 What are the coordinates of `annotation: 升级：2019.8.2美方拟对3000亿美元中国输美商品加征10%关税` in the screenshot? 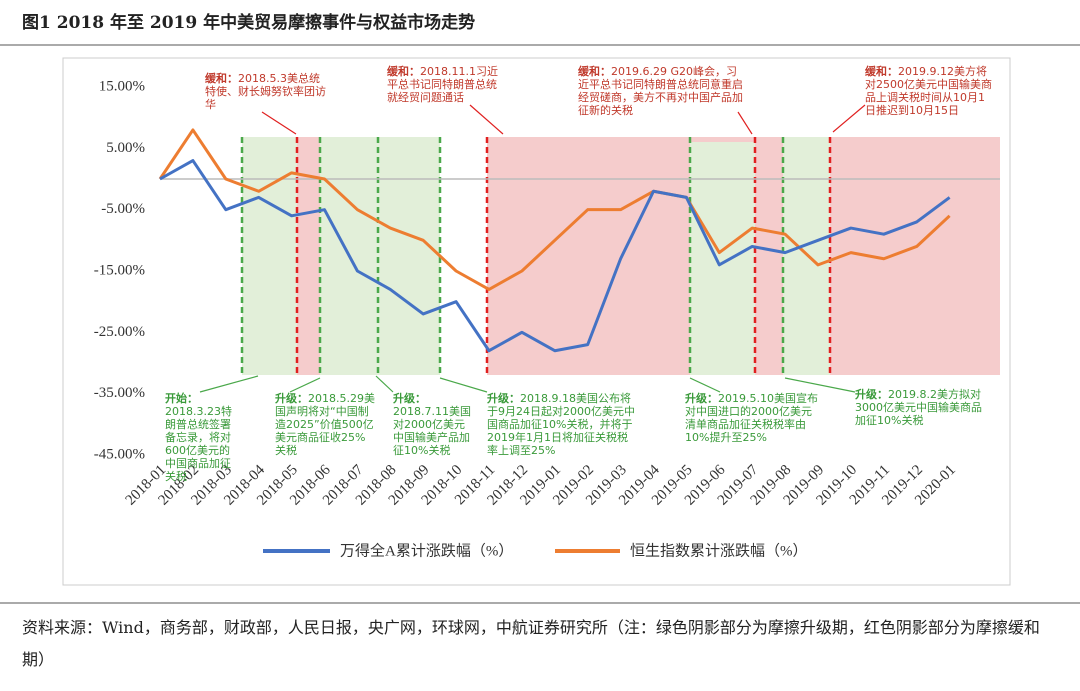 It's located at (921, 407).